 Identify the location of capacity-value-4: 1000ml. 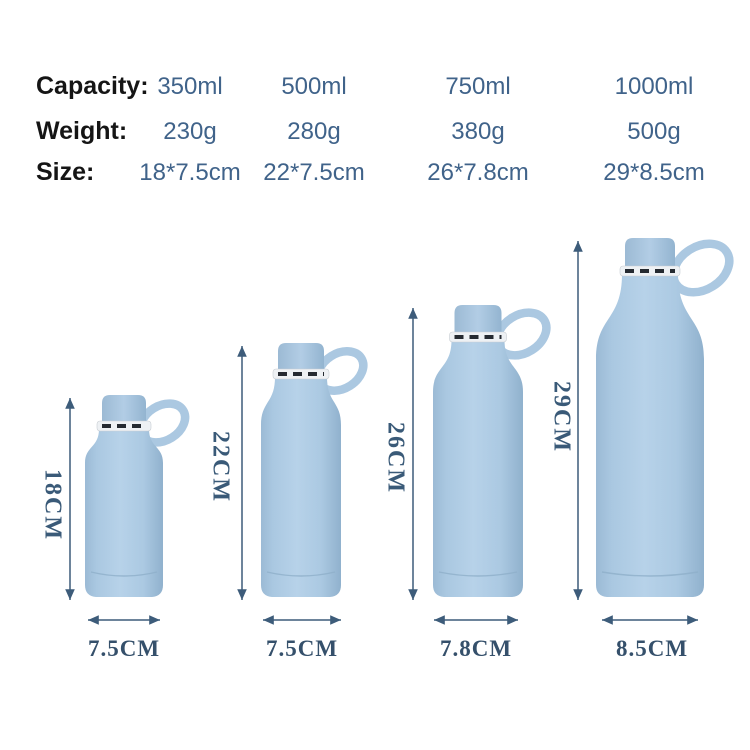
(654, 86).